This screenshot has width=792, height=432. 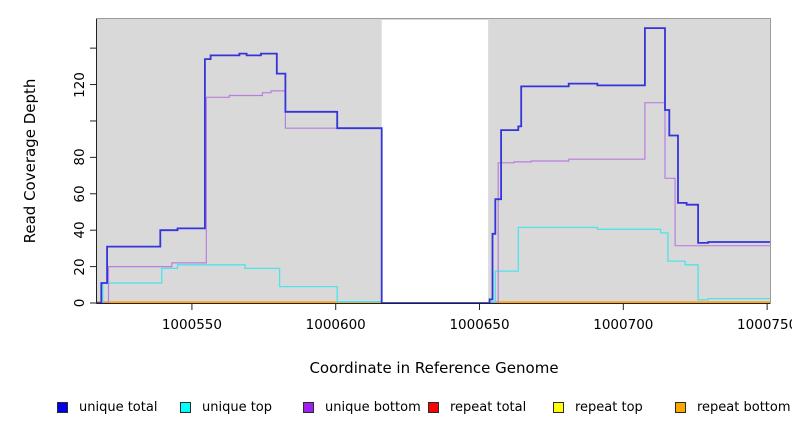 I want to click on y-tick-label: 40, so click(x=80, y=230).